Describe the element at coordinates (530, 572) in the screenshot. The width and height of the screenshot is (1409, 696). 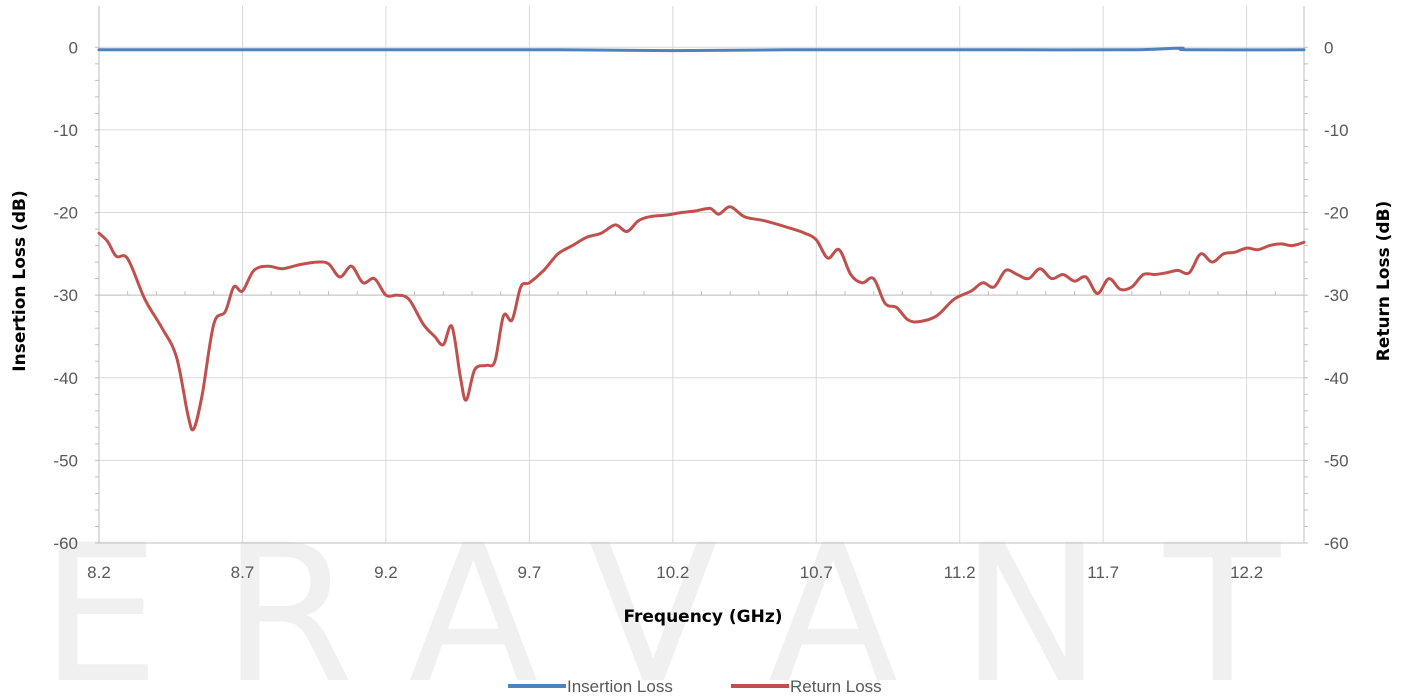
I see `x-tick-label: 9.7` at that location.